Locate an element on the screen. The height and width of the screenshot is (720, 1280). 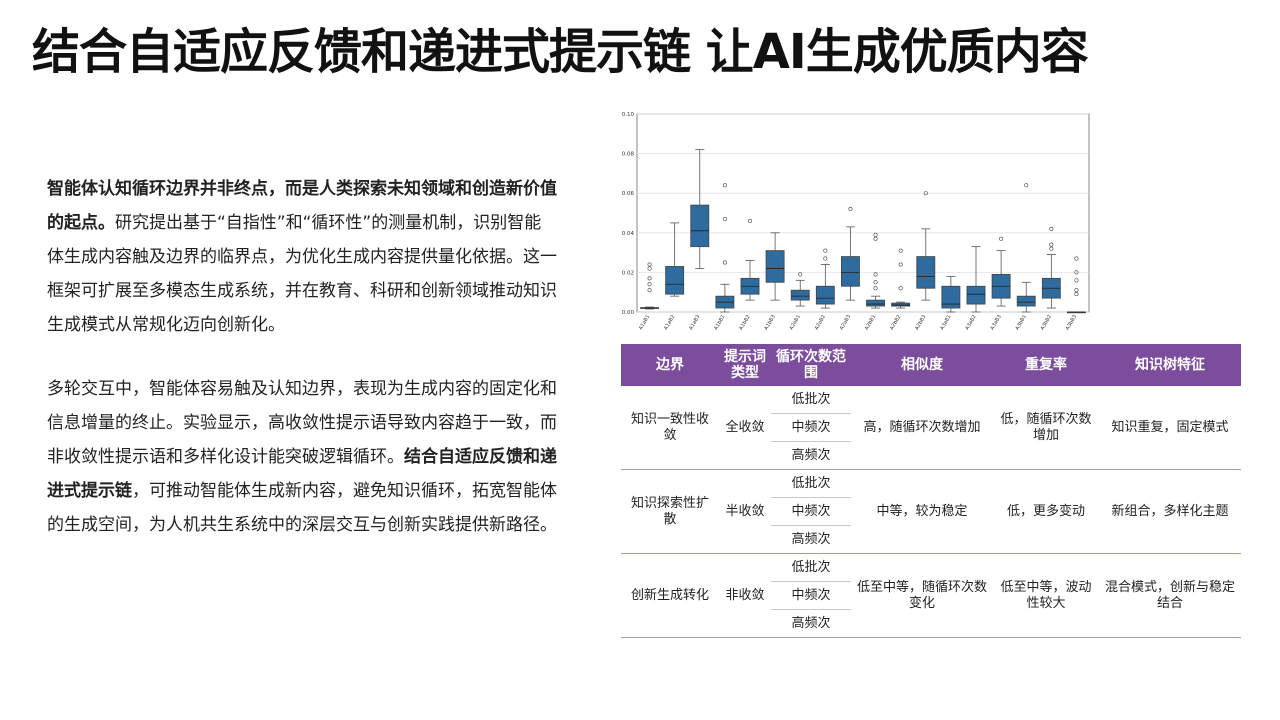
header-prompt-type: 提示词类型 is located at coordinates (745, 365).